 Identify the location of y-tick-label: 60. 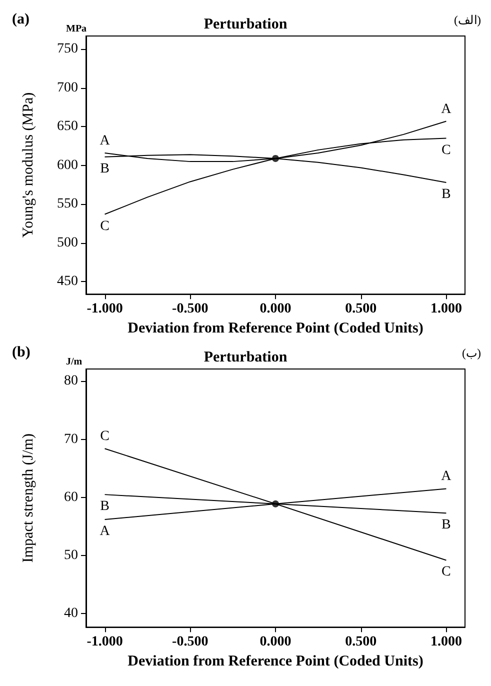
(71, 497).